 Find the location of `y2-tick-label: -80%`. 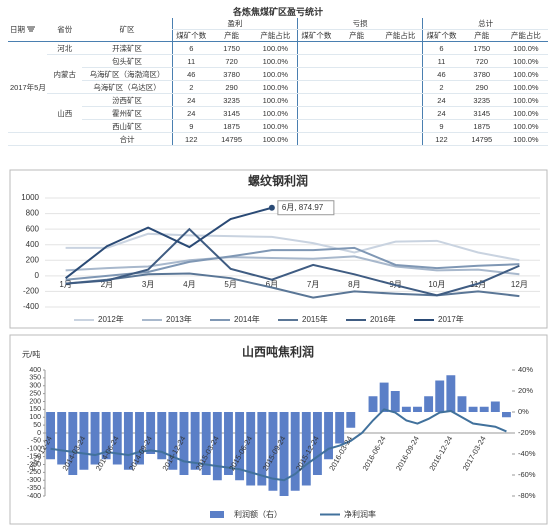

y2-tick-label: -80% is located at coordinates (527, 495).